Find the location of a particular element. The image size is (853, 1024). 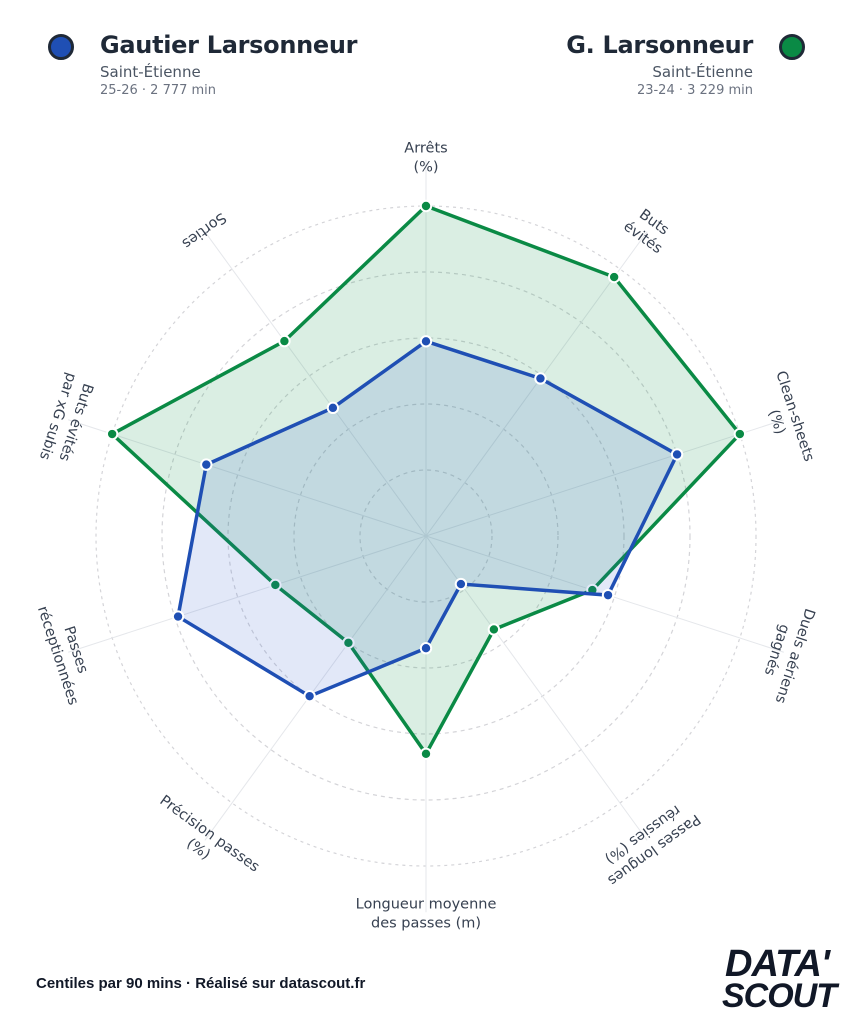

player-left-color-dot is located at coordinates (61, 47).